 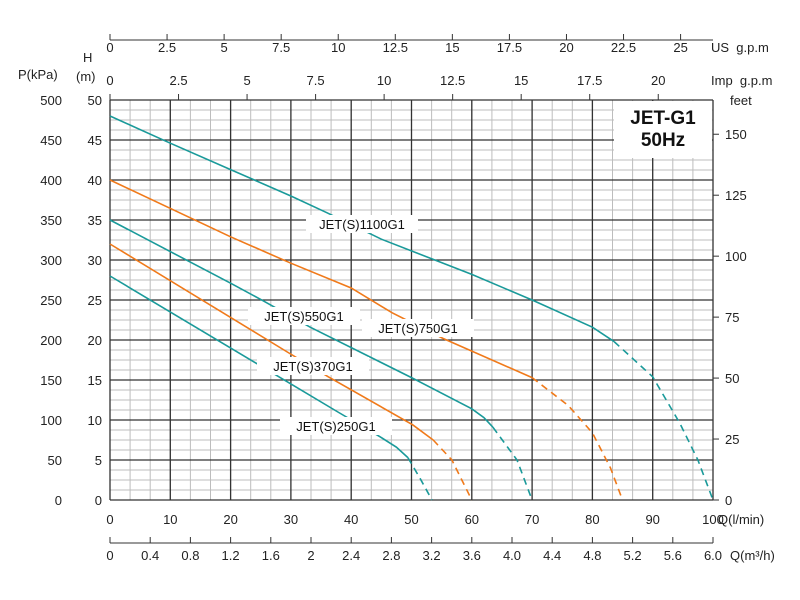 What do you see at coordinates (512, 463) in the screenshot?
I see `curve-jets550g1-dashed` at bounding box center [512, 463].